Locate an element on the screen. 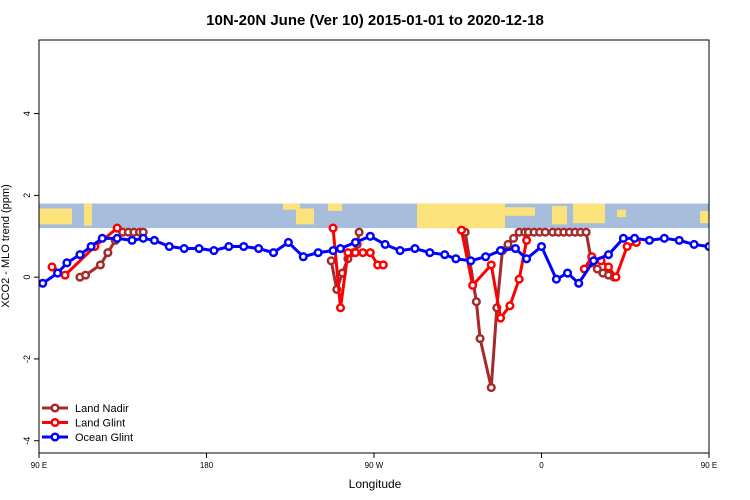  x-tick-label-0: 90 E is located at coordinates (39, 465).